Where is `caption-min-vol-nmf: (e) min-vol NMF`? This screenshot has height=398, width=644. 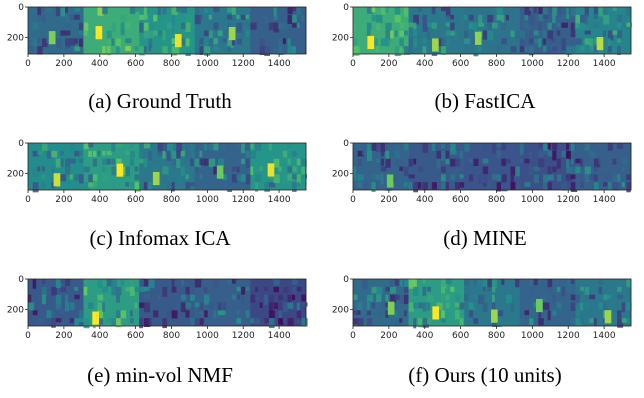
caption-min-vol-nmf: (e) min-vol NMF is located at coordinates (160, 375).